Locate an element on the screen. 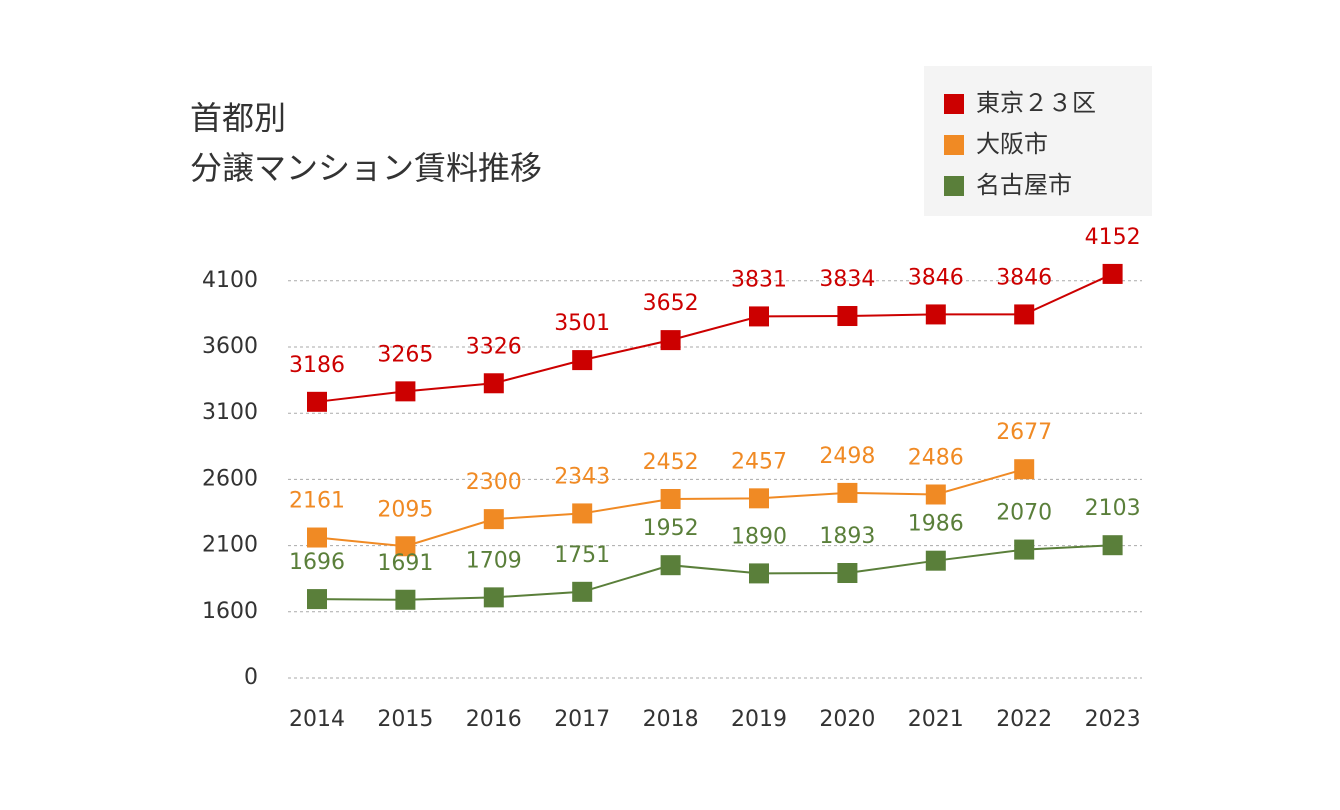 The height and width of the screenshot is (810, 1340). legend-label: 東京２３区 is located at coordinates (1036, 103).